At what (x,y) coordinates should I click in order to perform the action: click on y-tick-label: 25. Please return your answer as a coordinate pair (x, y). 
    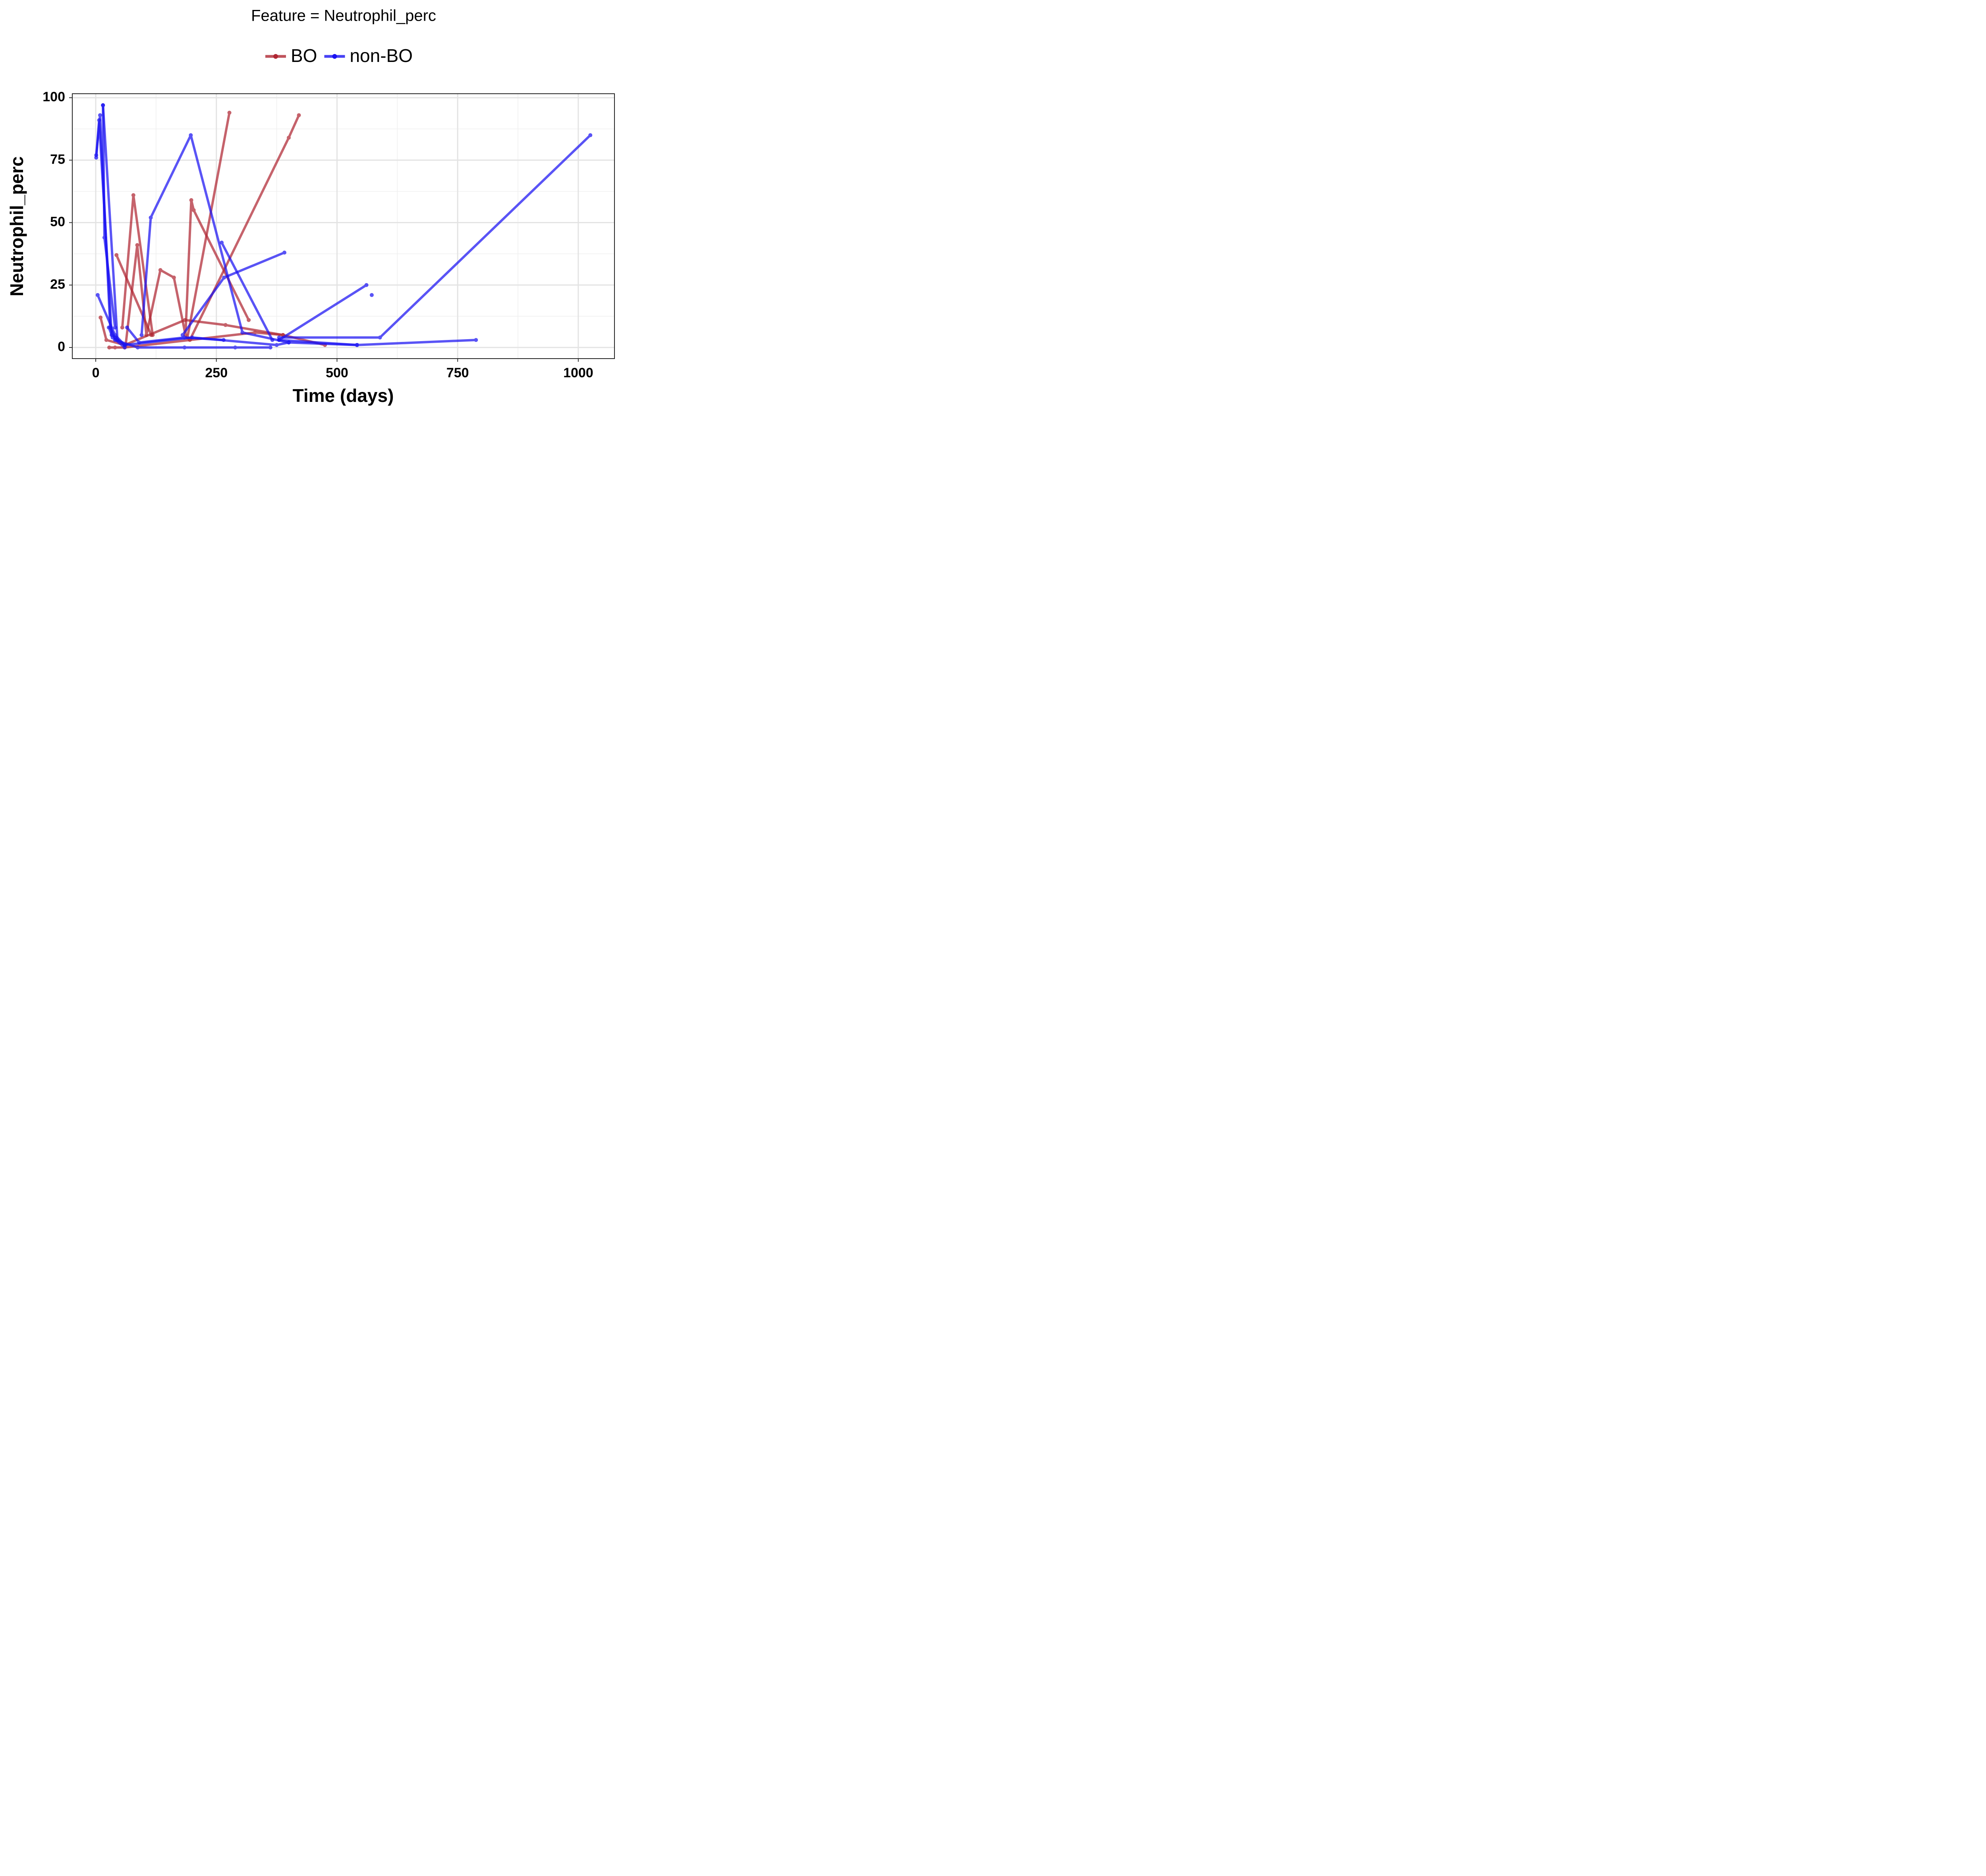
    Looking at the image, I should click on (57, 284).